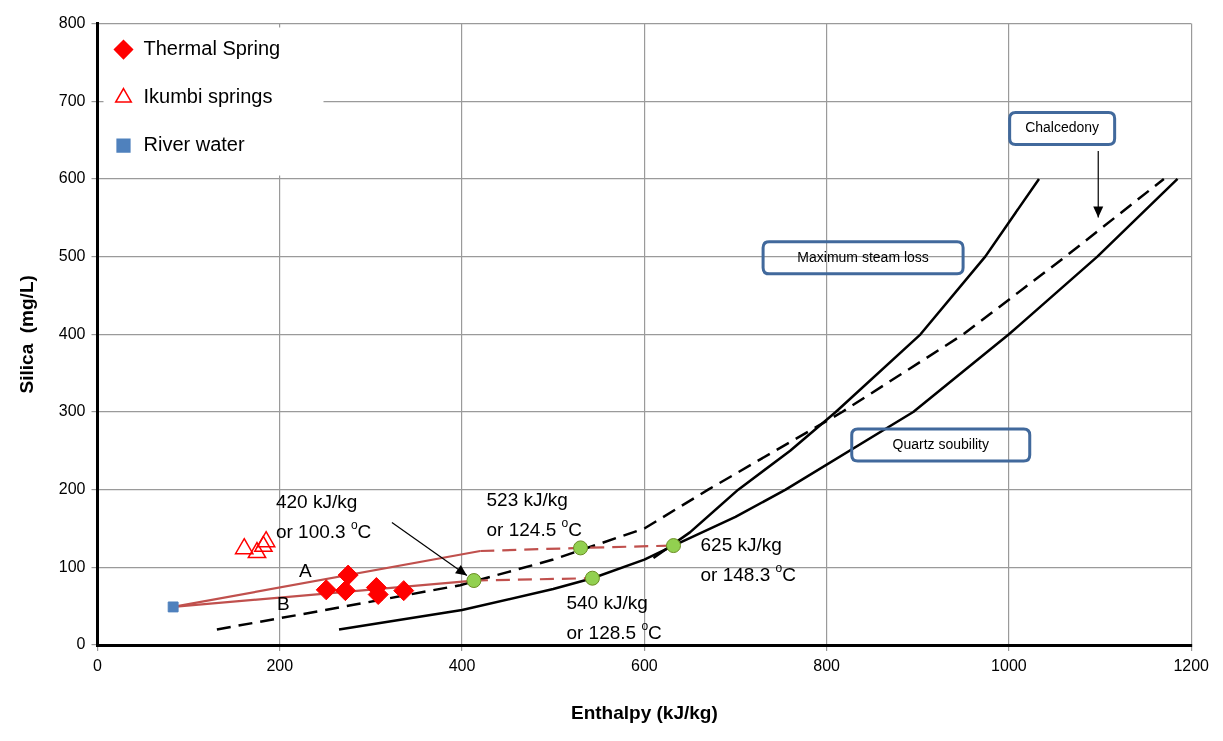 The height and width of the screenshot is (741, 1223). What do you see at coordinates (1009, 666) in the screenshot?
I see `x-tick-label: 1000` at bounding box center [1009, 666].